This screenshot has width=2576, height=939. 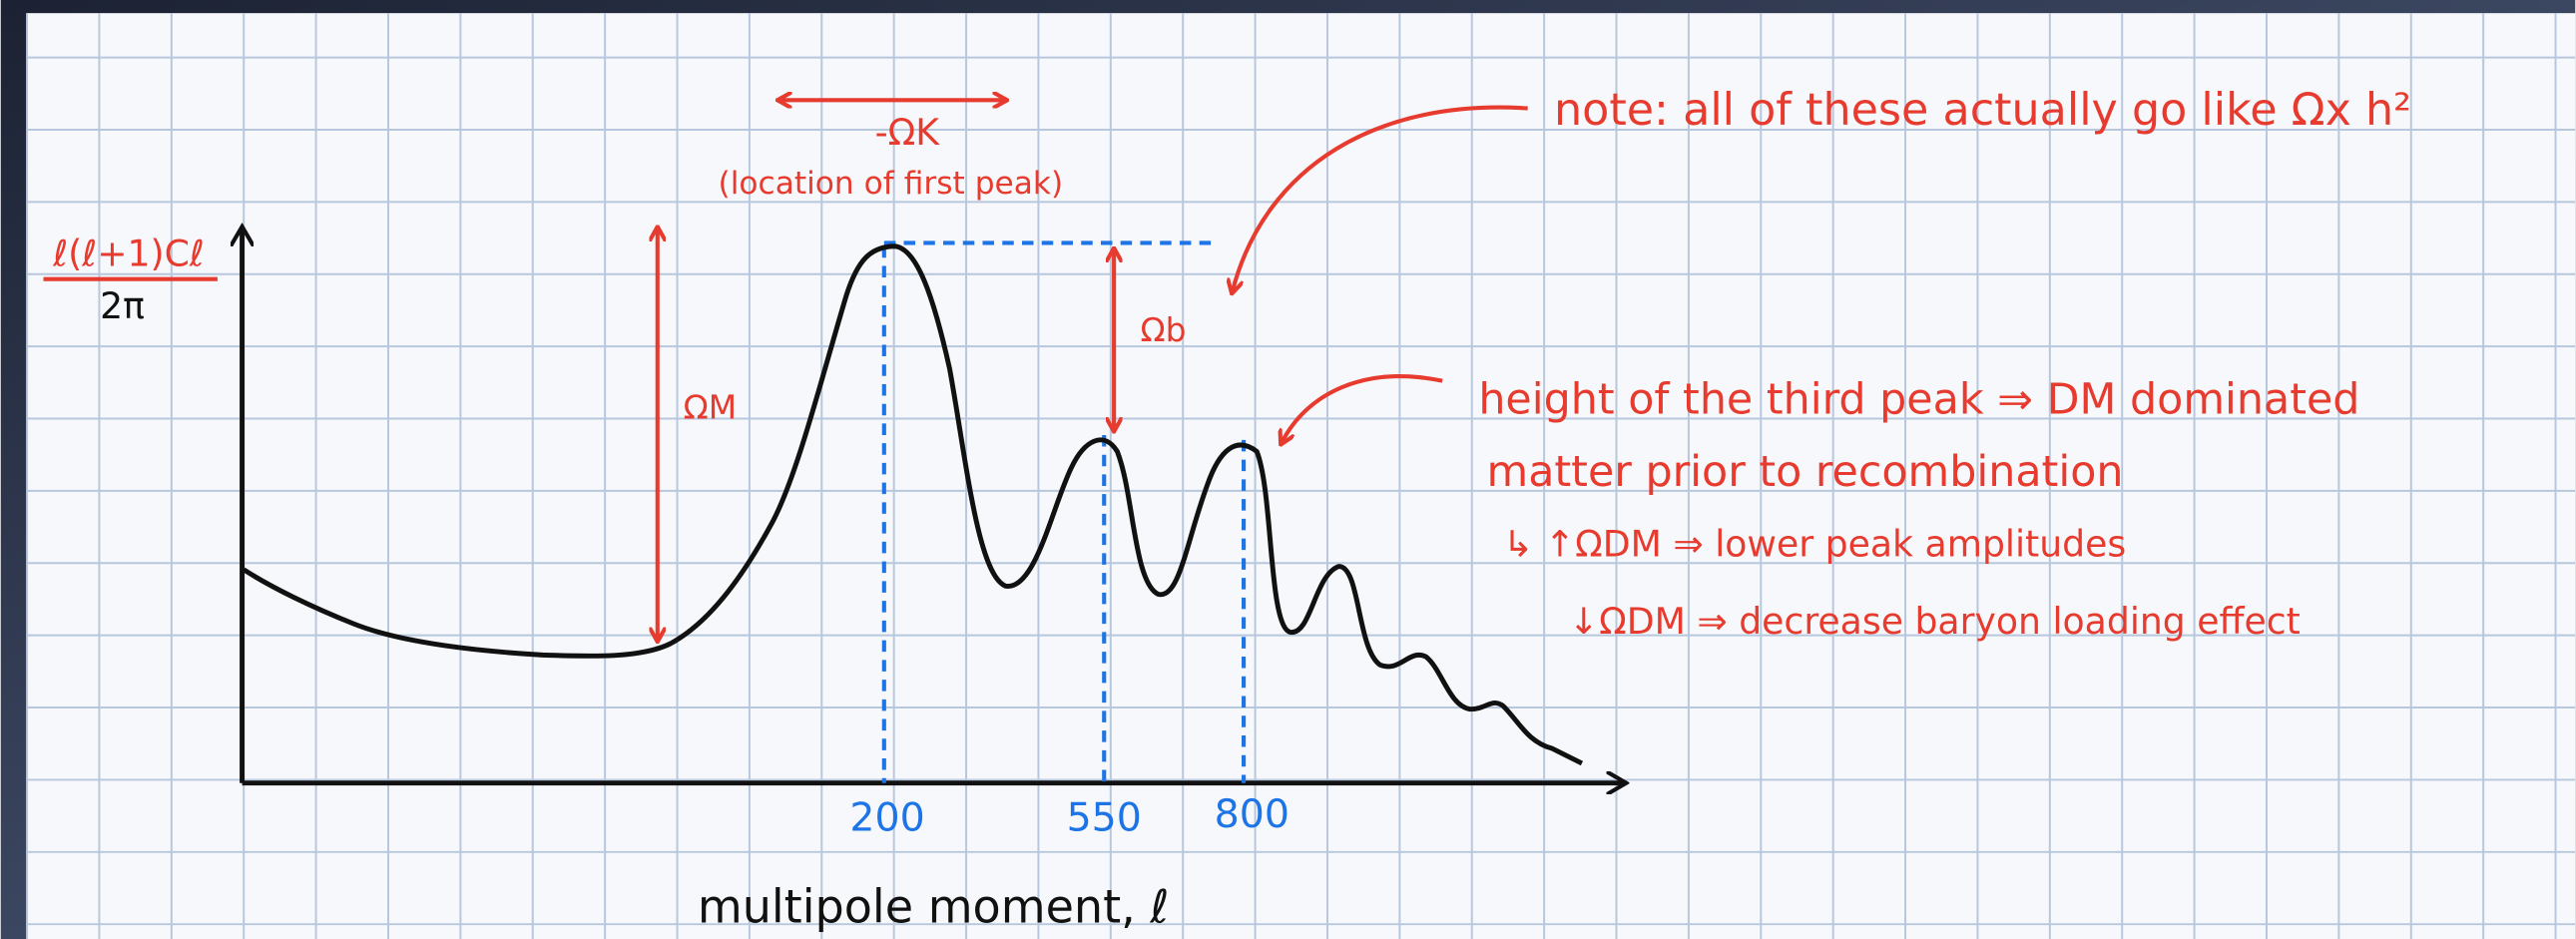 What do you see at coordinates (908, 132) in the screenshot?
I see `omega-k: -ΩK` at bounding box center [908, 132].